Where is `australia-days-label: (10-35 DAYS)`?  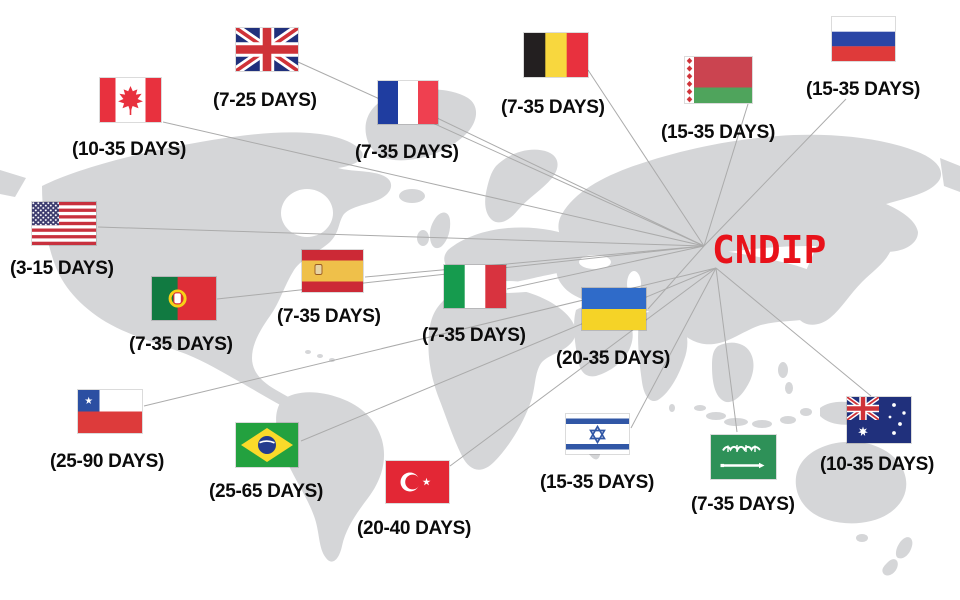 australia-days-label: (10-35 DAYS) is located at coordinates (877, 464).